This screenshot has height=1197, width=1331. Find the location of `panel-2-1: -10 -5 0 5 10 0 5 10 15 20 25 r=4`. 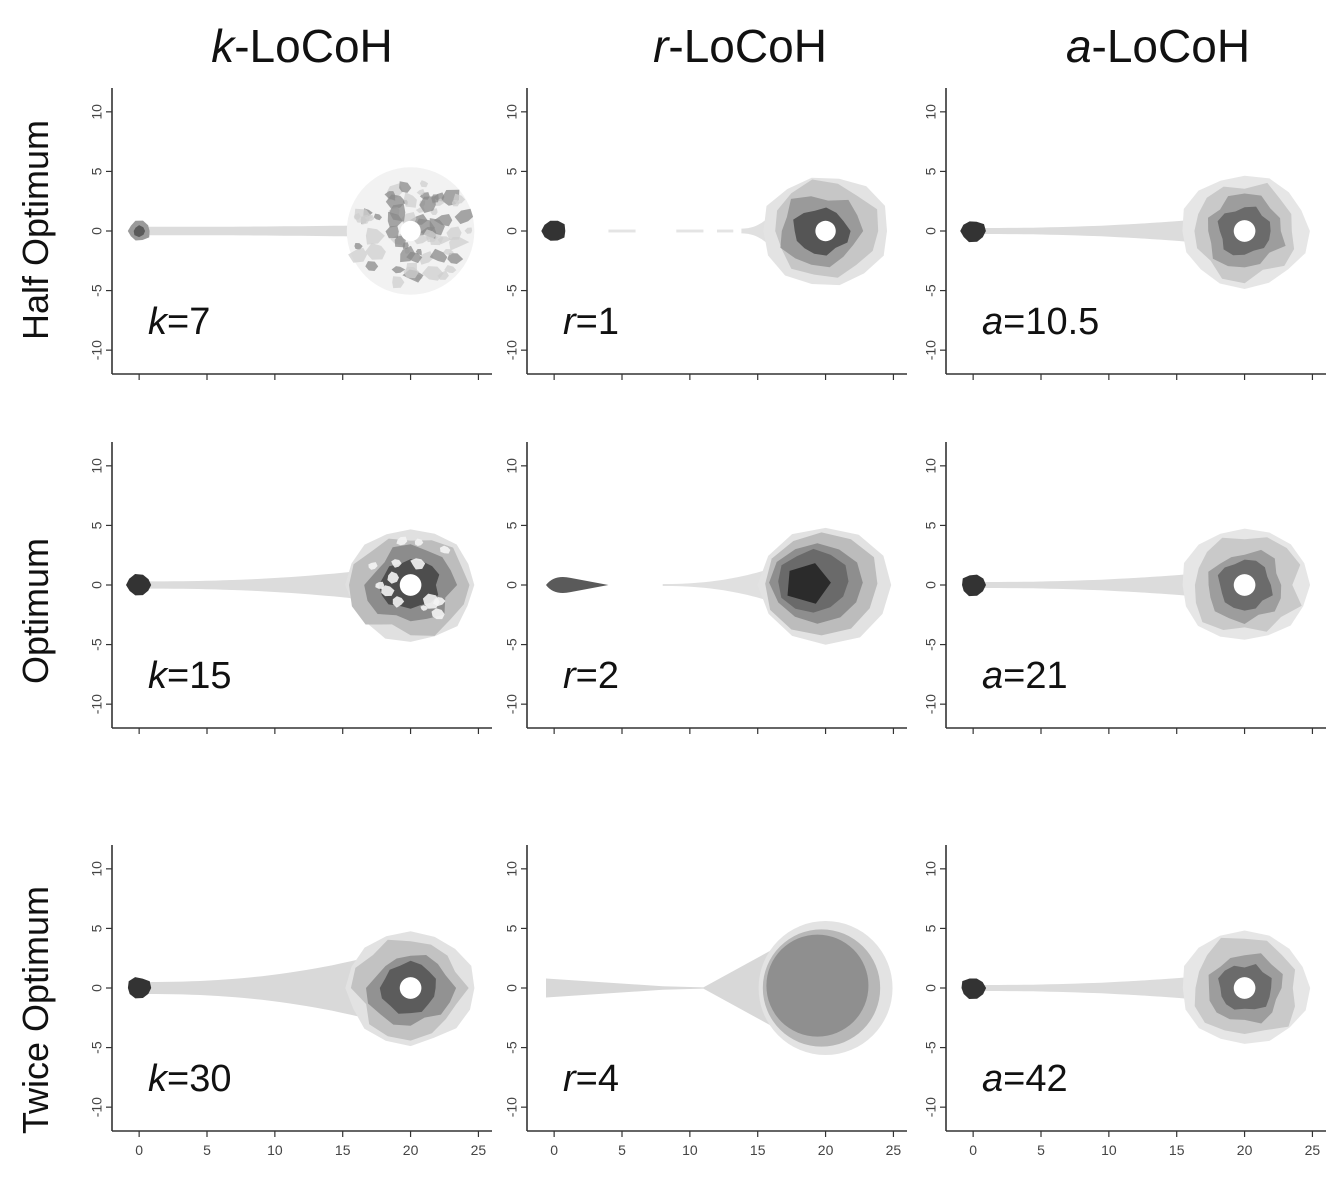

panel-2-1: -10 -5 0 5 10 0 5 10 15 20 25 r=4 is located at coordinates (705, 1001).